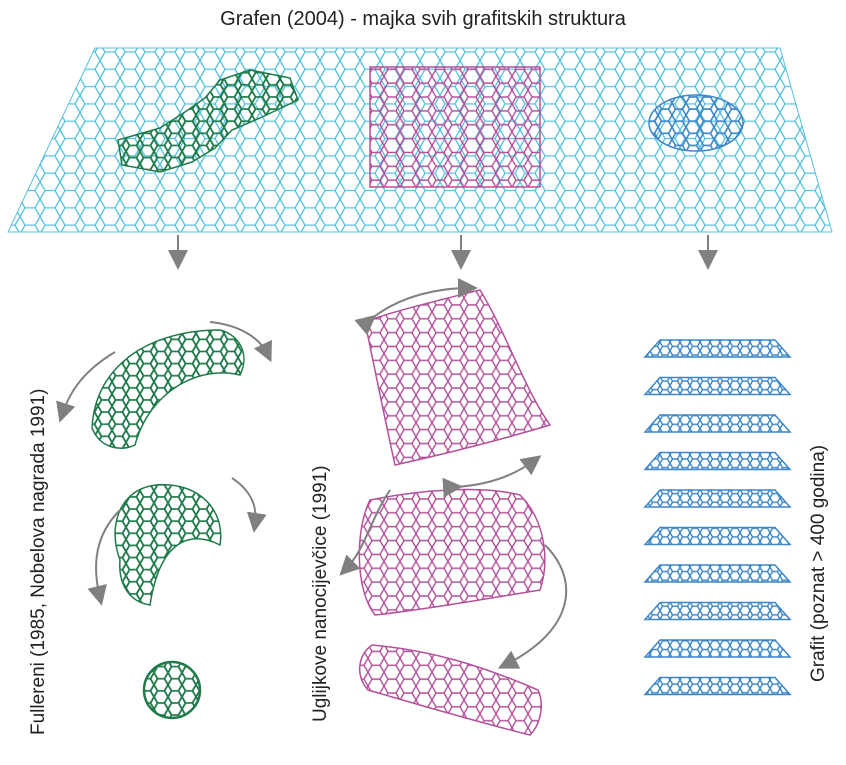 The width and height of the screenshot is (846, 765). Describe the element at coordinates (172, 690) in the screenshot. I see `fullerene-sphere` at that location.